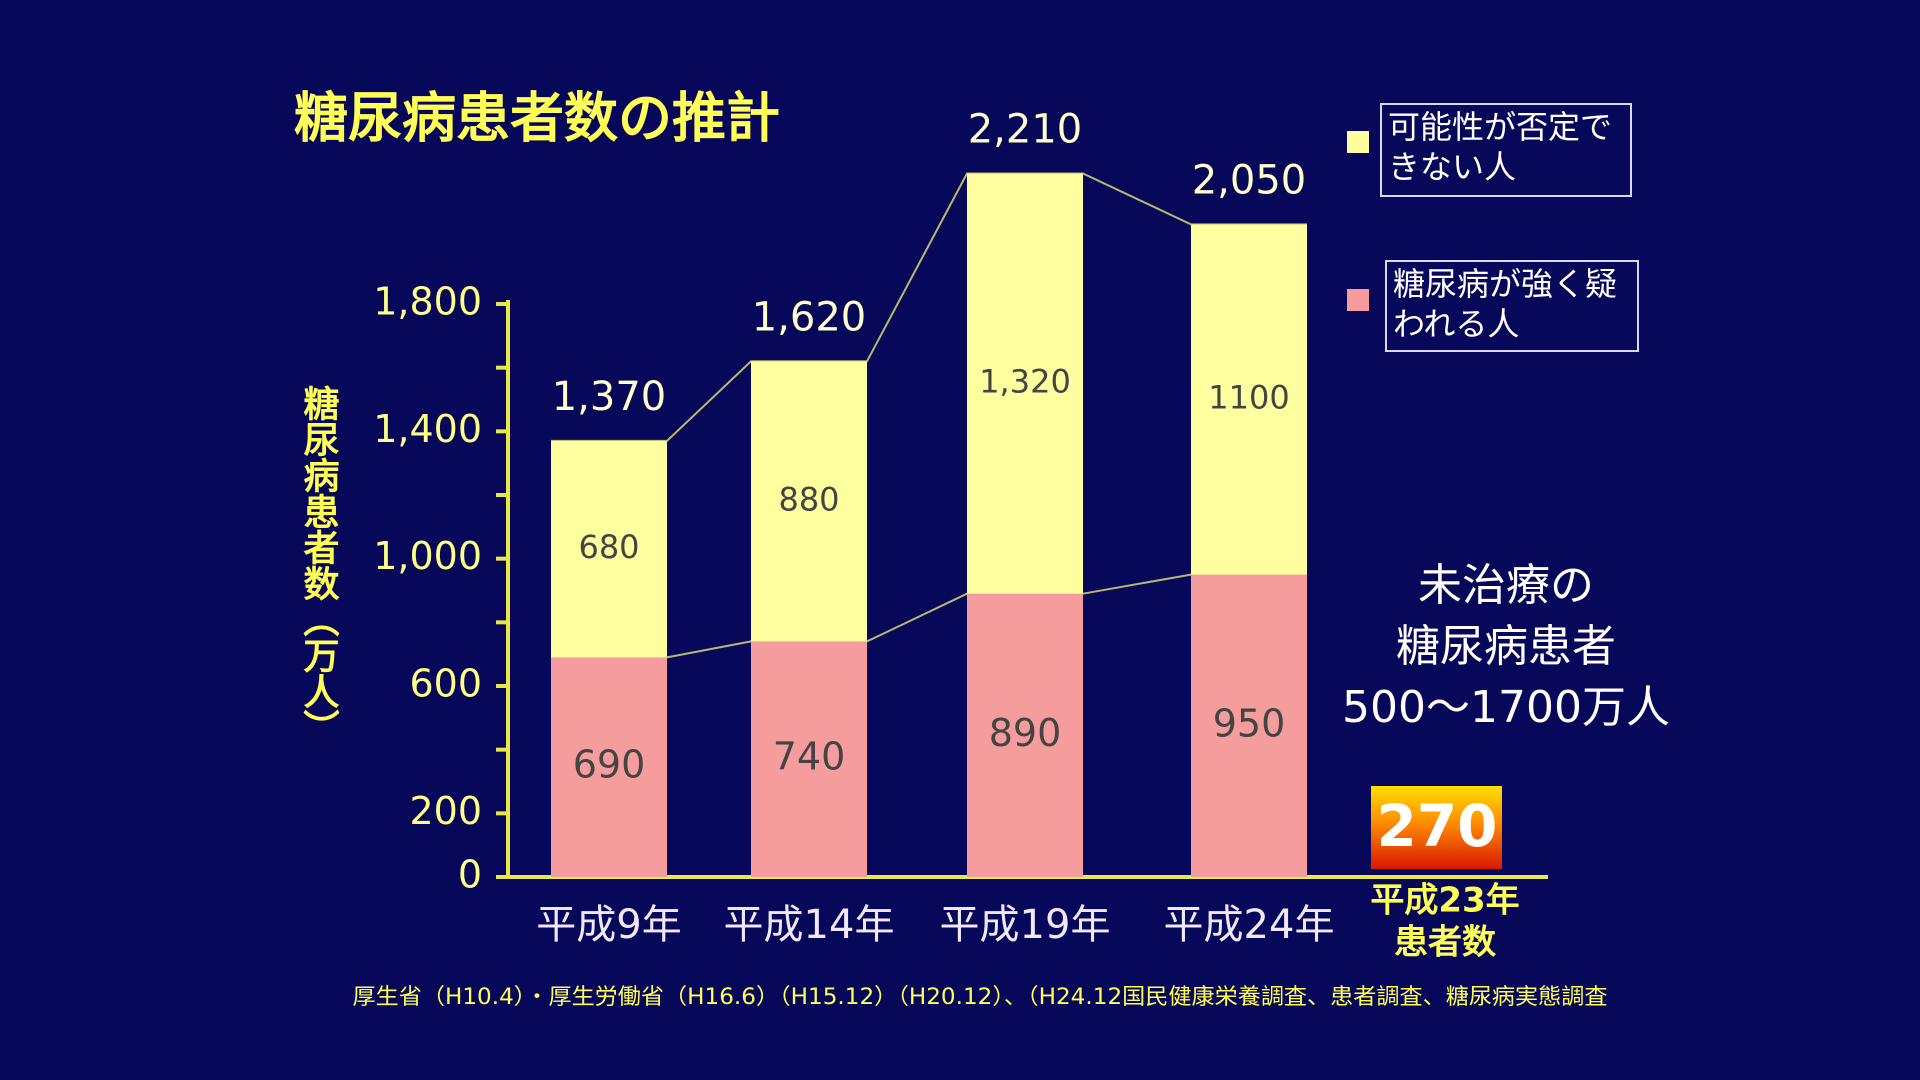  I want to click on segment-connector, so click(929, 616).